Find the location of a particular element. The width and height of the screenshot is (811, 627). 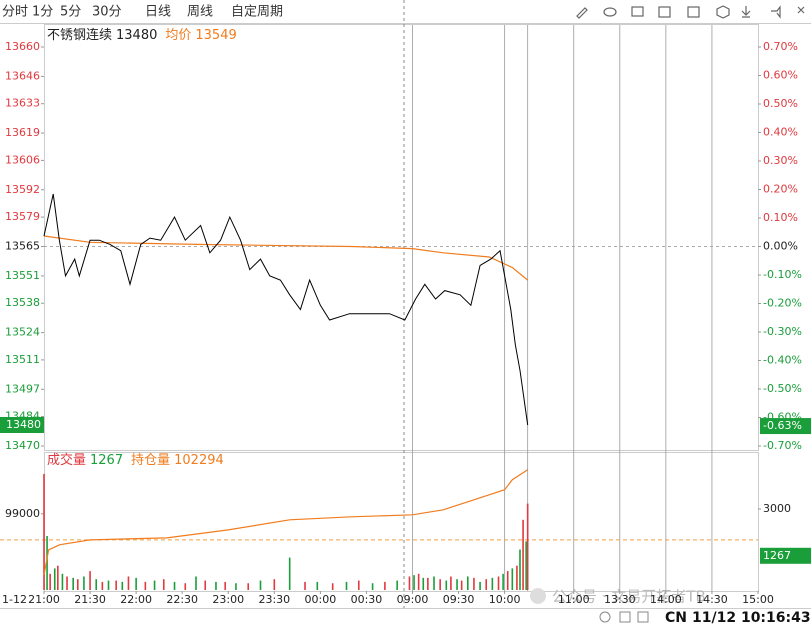

x-tick-label: 14:30 is located at coordinates (712, 599).